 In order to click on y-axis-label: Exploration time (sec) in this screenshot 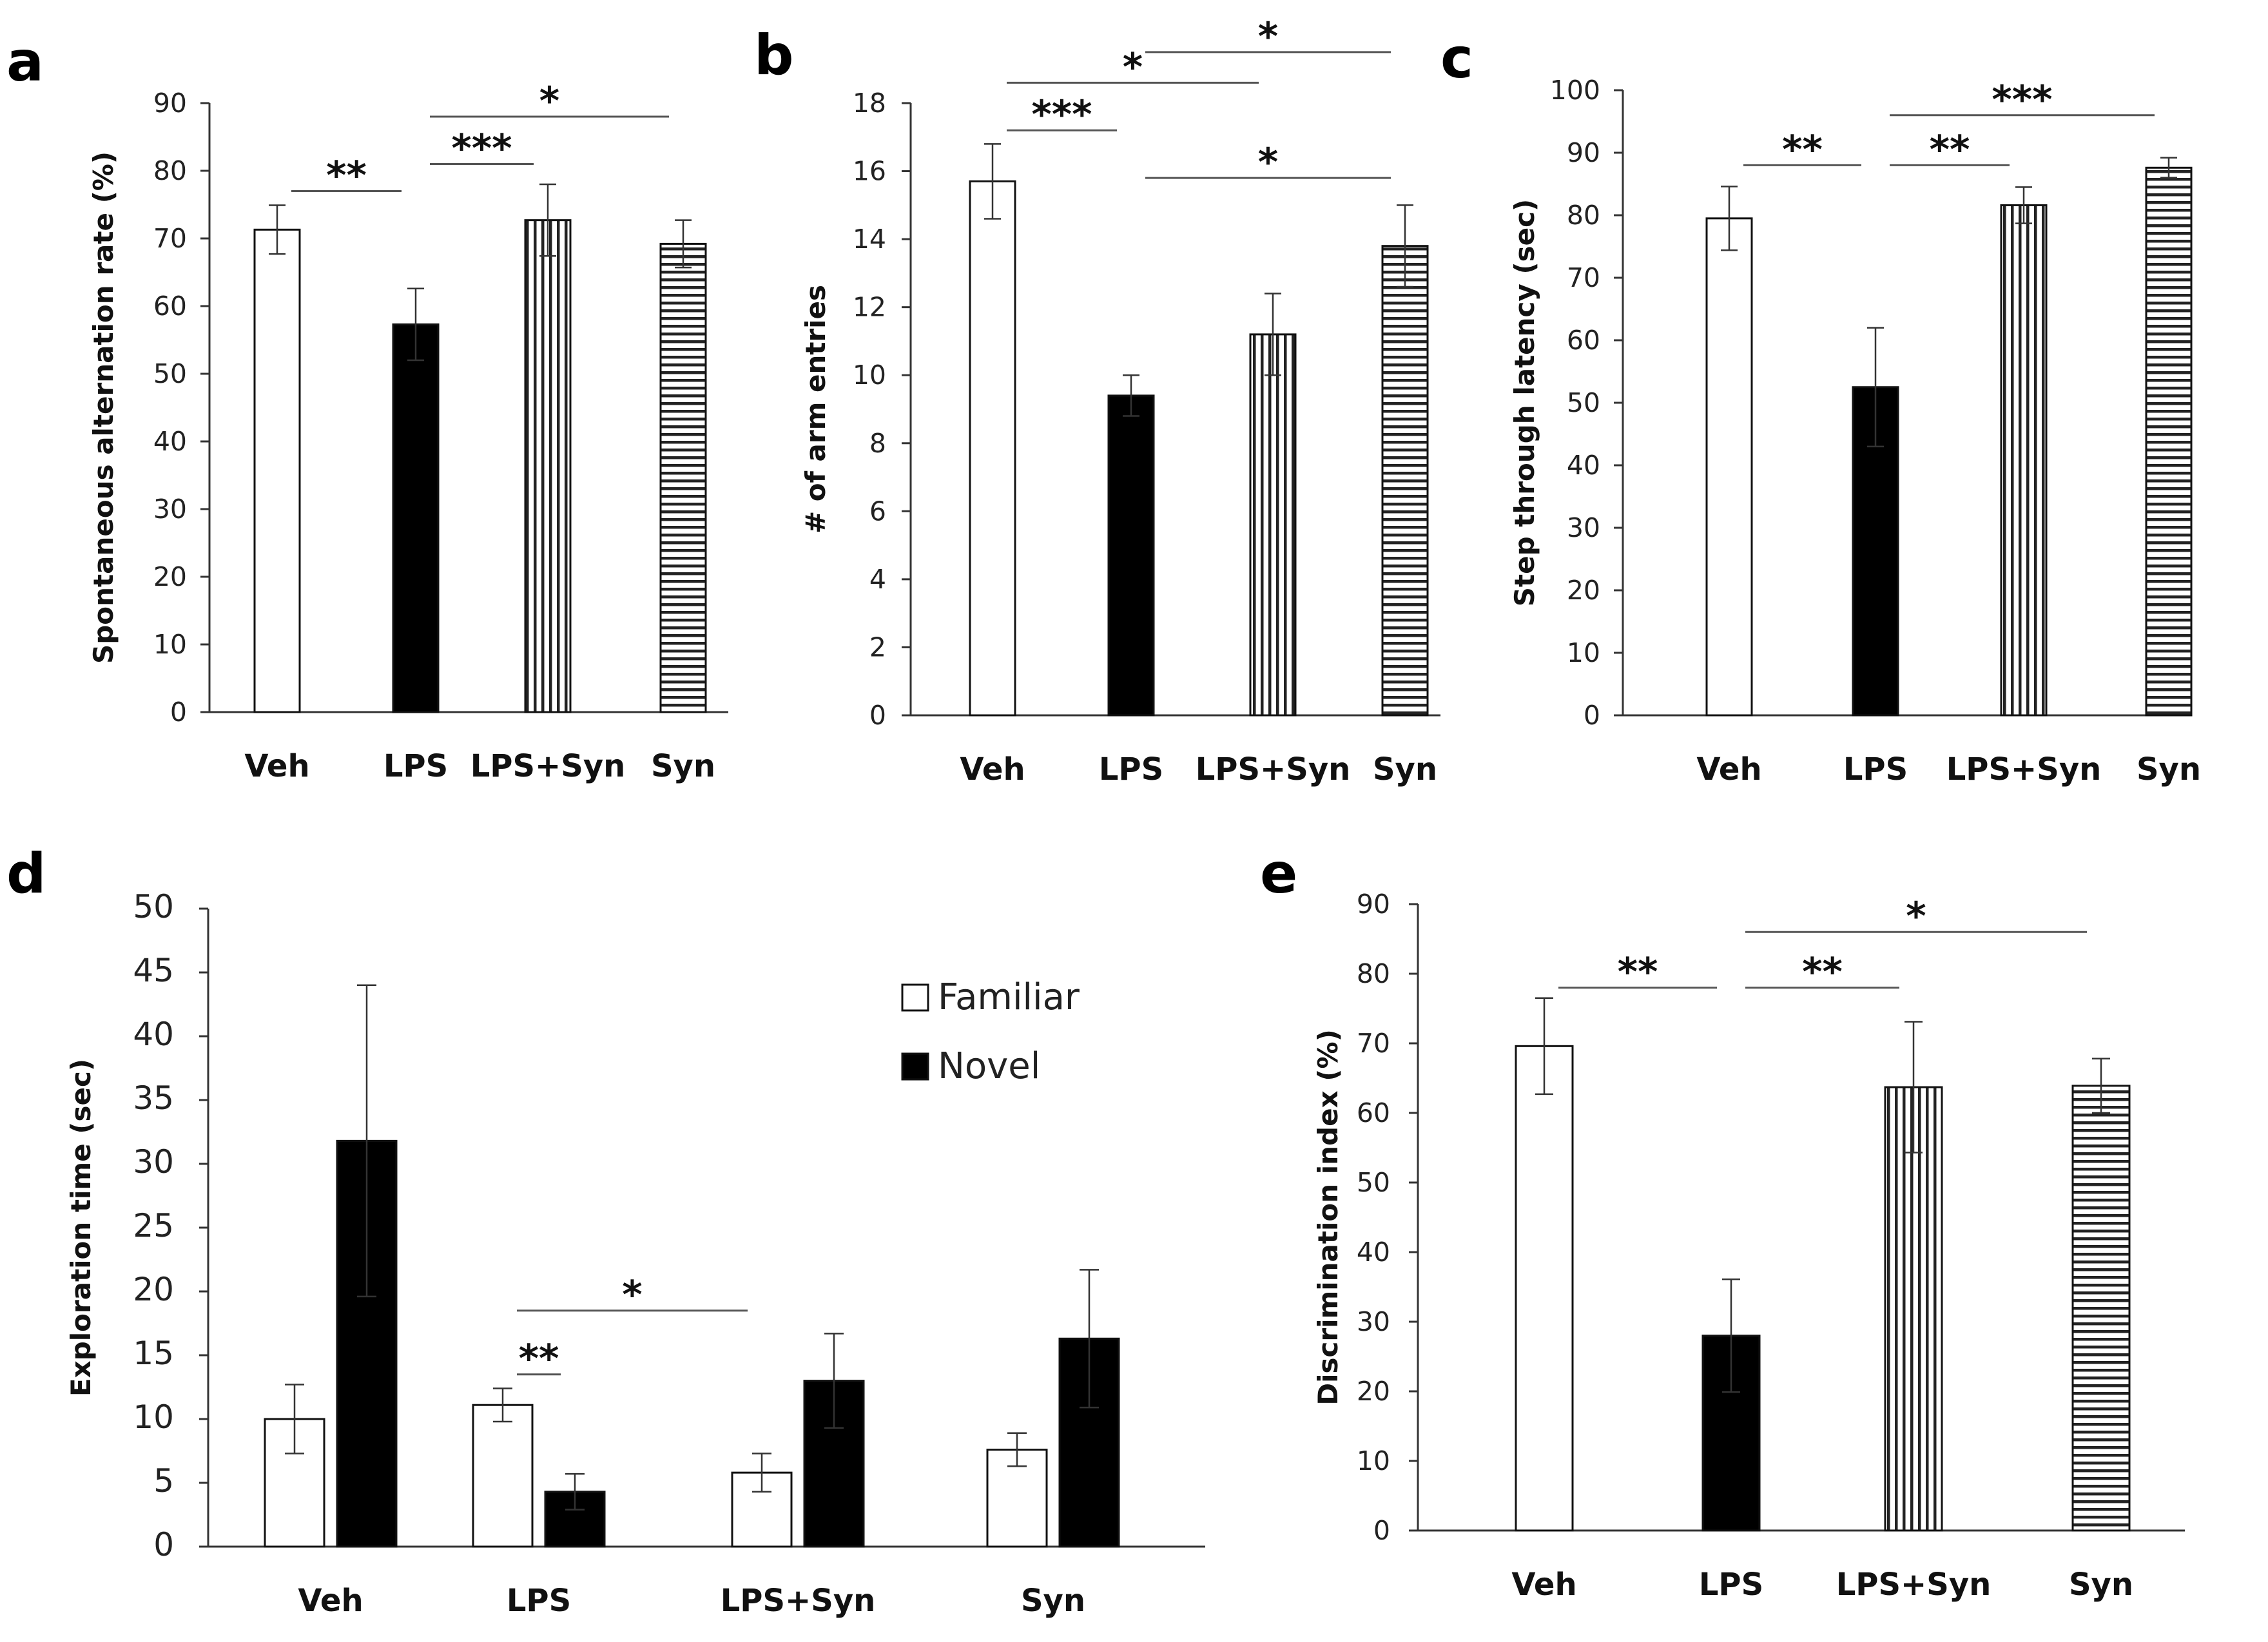, I will do `click(81, 1227)`.